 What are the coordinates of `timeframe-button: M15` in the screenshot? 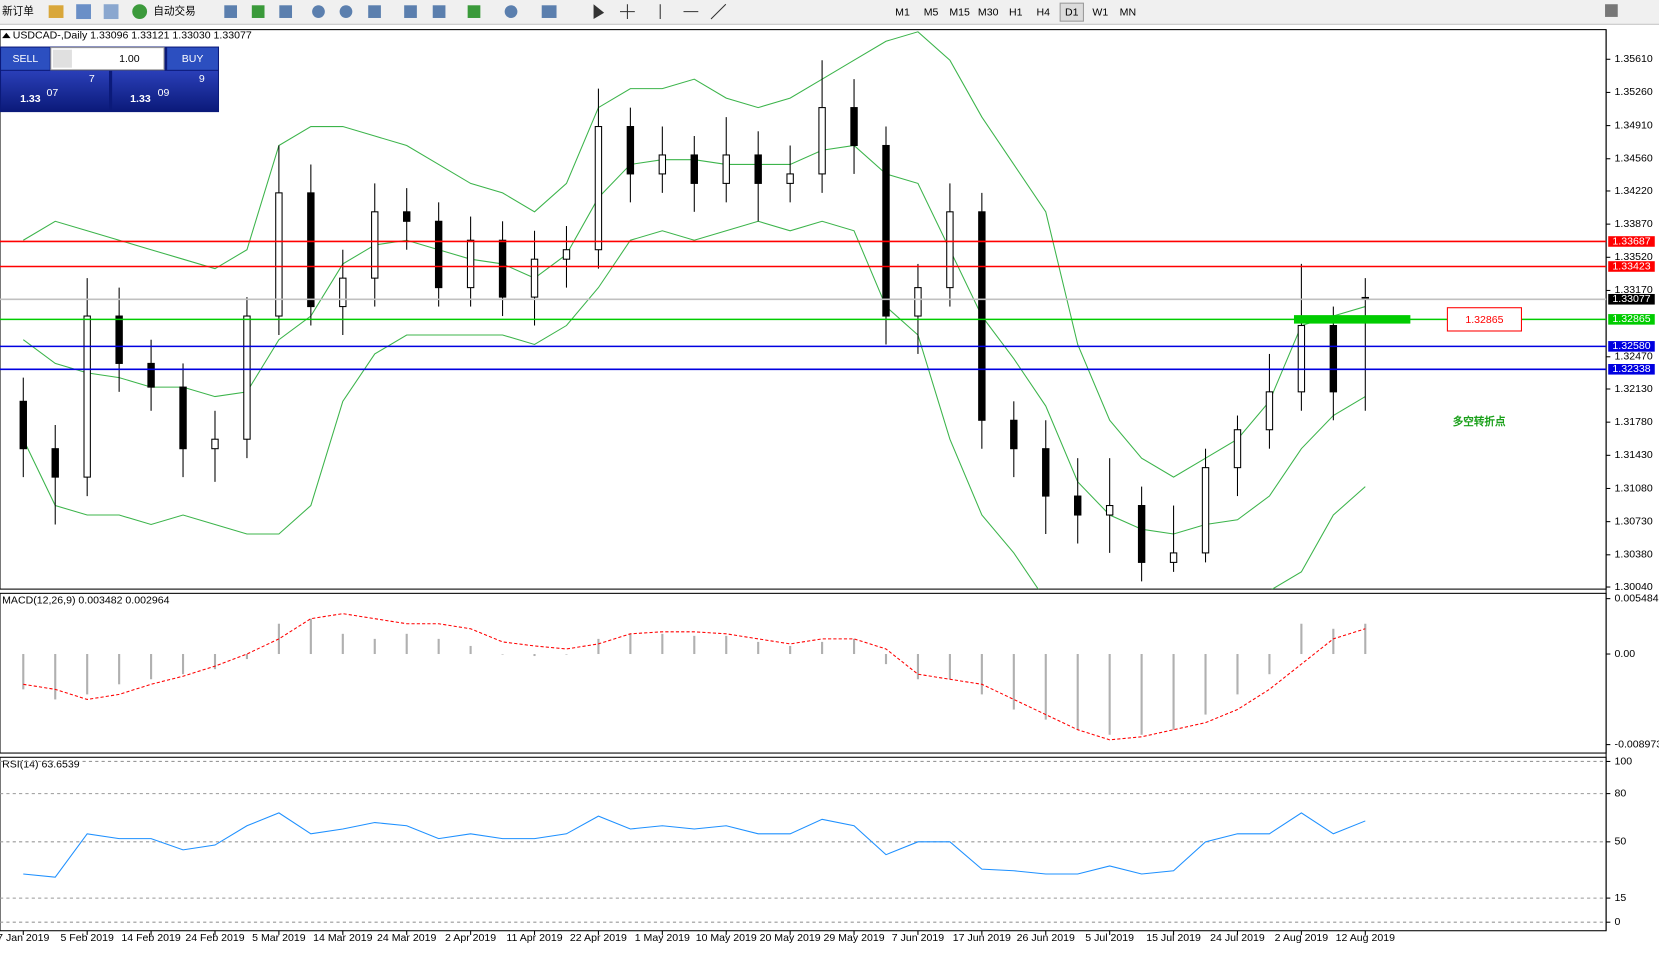 It's located at (959, 12).